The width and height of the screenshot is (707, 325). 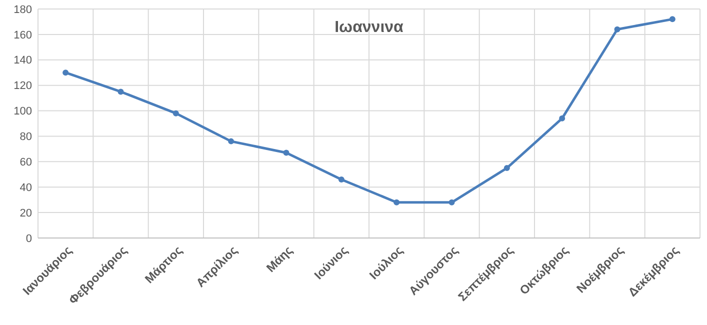 What do you see at coordinates (26, 137) in the screenshot?
I see `y-tick-label: 80` at bounding box center [26, 137].